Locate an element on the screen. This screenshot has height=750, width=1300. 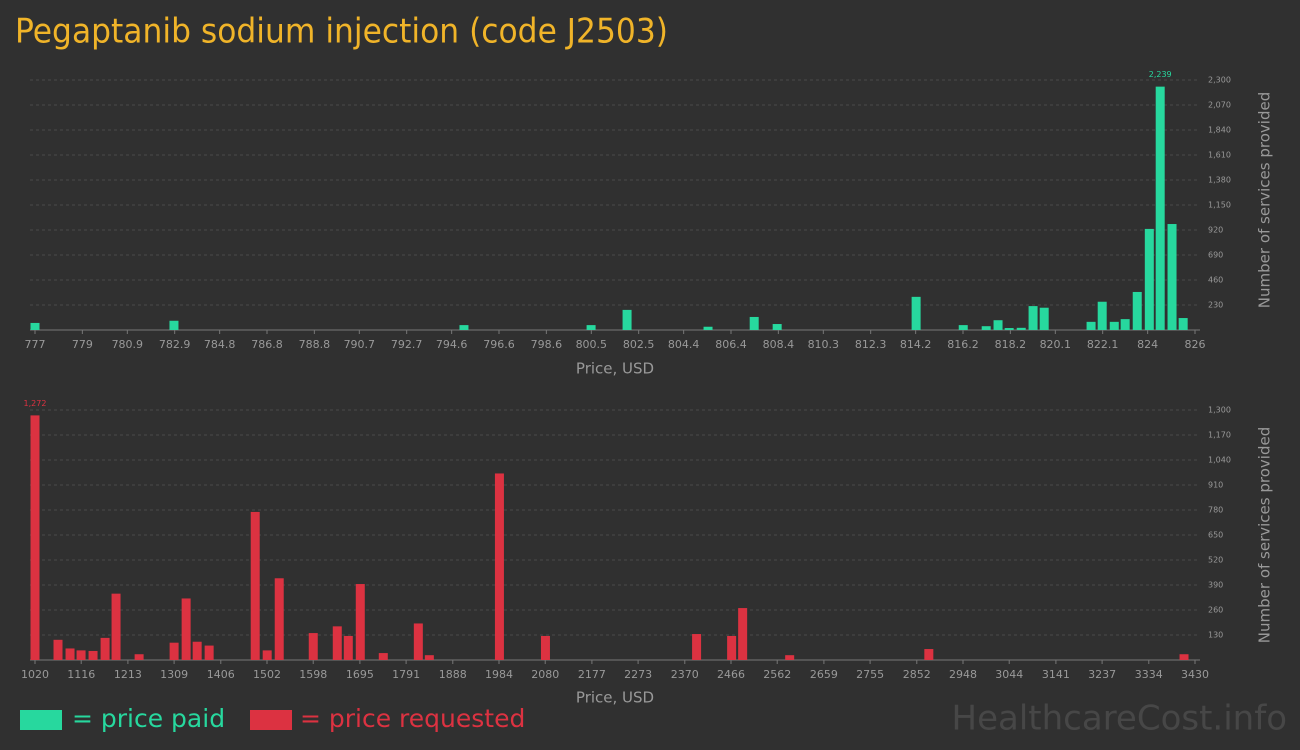
x-tick-label: 822.1 is located at coordinates (1103, 344).